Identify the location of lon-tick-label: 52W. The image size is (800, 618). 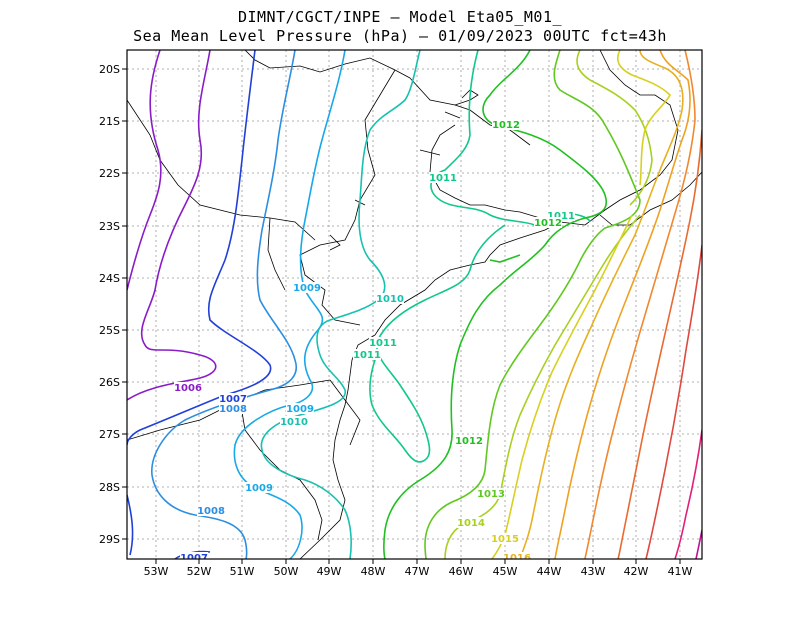
(199, 571).